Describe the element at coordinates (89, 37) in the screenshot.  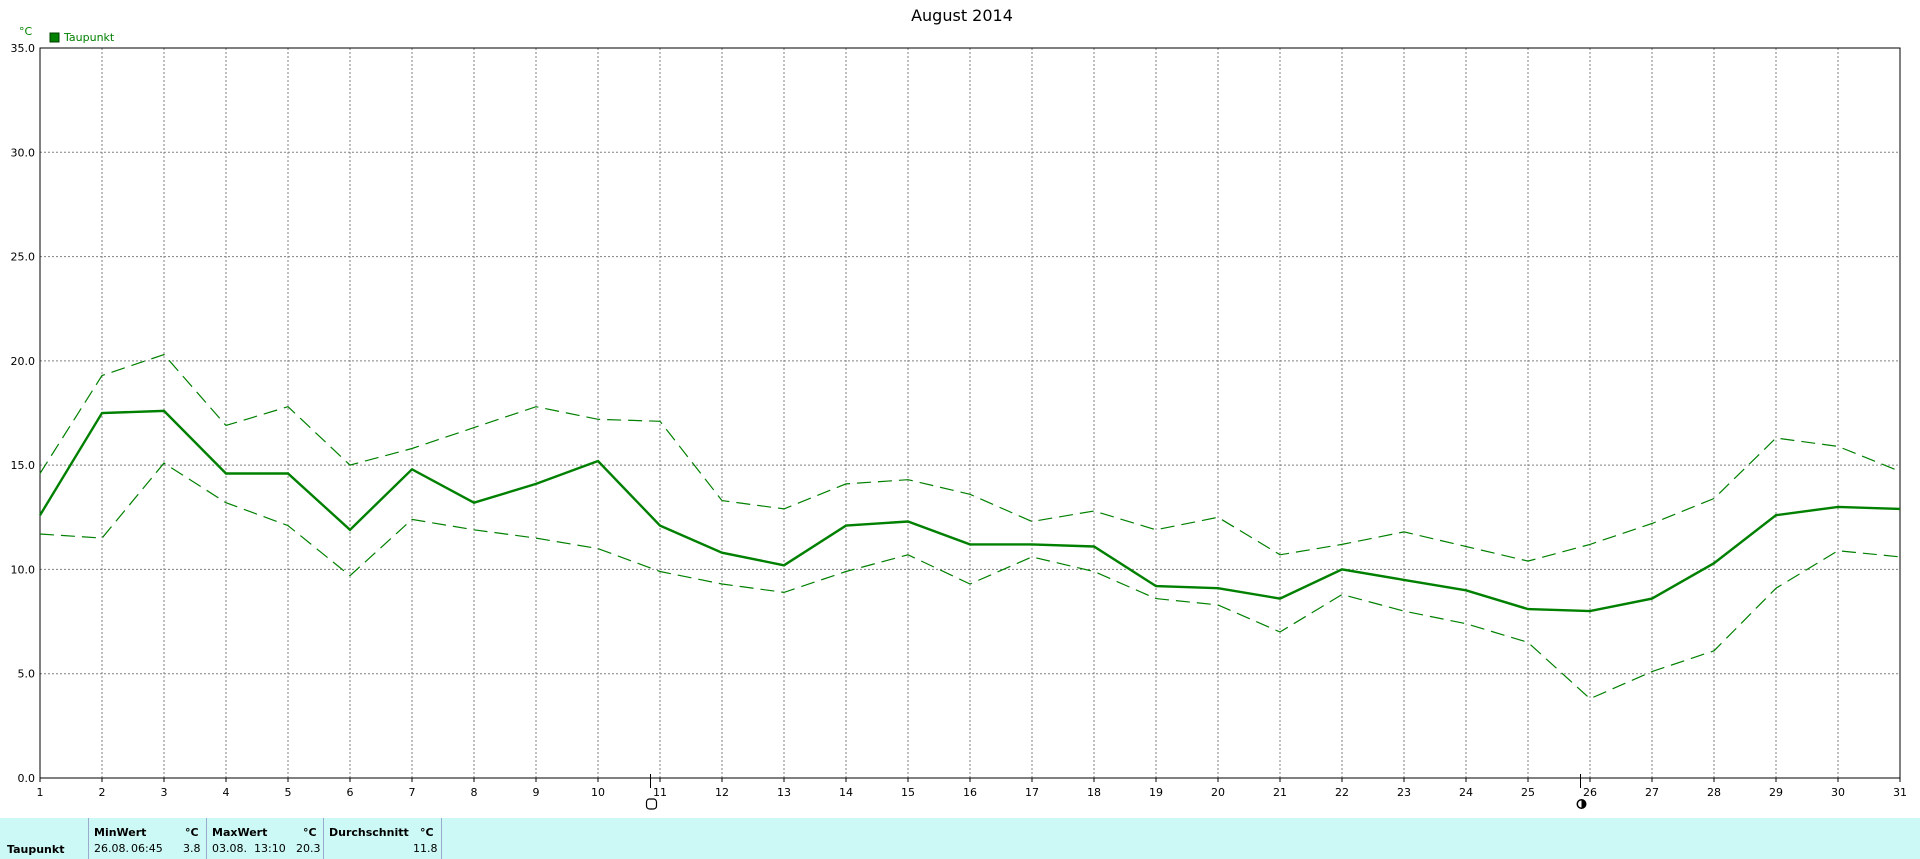
I see `legend-label: Taupunkt` at that location.